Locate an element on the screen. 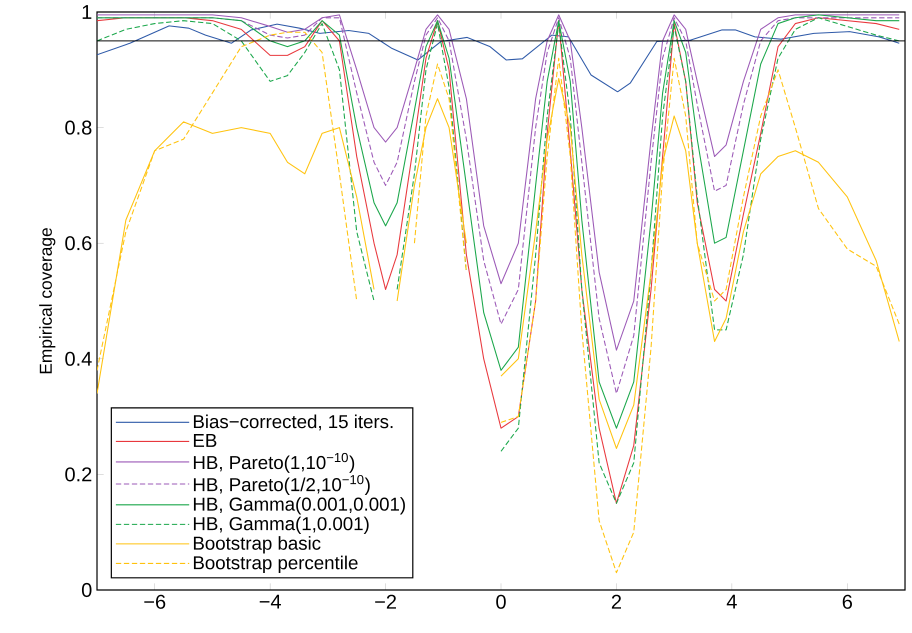 Image resolution: width=912 pixels, height=633 pixels. legend-label: HB, Gamma(0.001,0.001) is located at coordinates (299, 505).